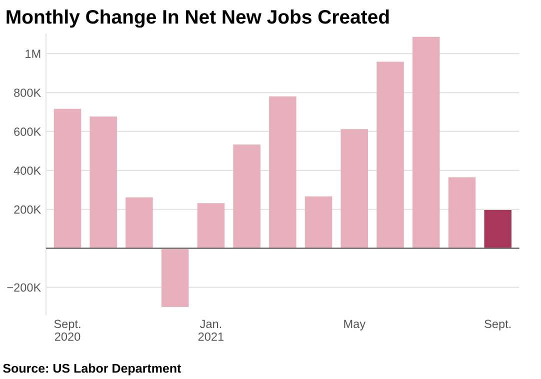 This screenshot has width=541, height=379. I want to click on x-tick-label: May, so click(355, 325).